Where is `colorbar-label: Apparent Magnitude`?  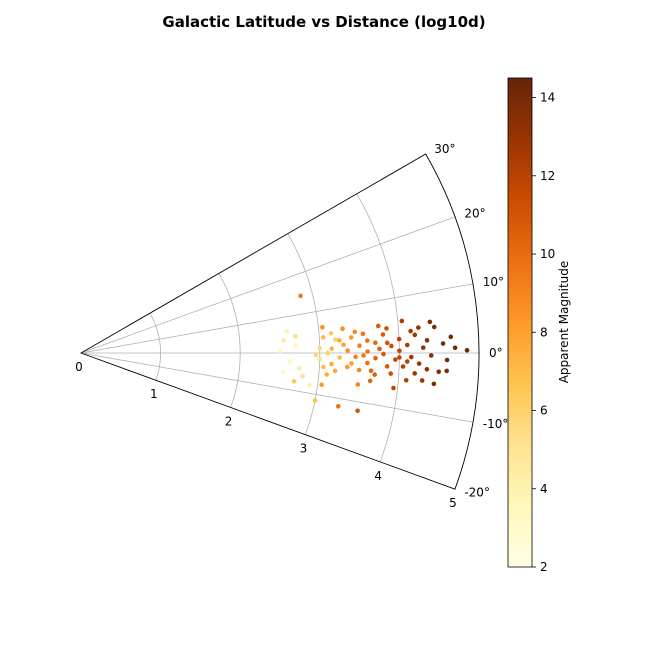
colorbar-label: Apparent Magnitude is located at coordinates (564, 322).